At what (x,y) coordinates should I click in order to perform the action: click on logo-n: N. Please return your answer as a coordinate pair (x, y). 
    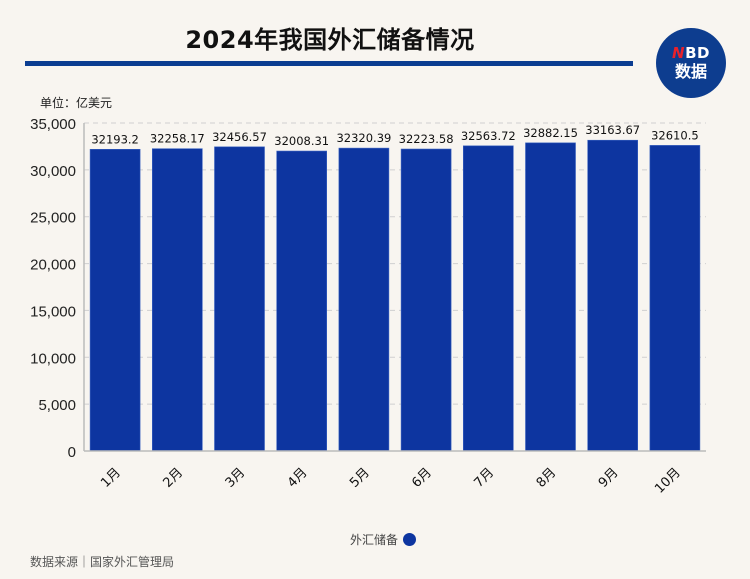
    Looking at the image, I should click on (679, 53).